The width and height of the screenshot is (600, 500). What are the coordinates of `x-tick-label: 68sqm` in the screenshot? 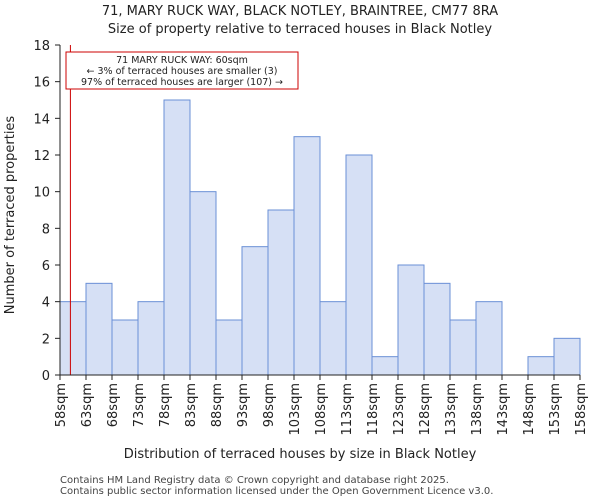 It's located at (113, 405).